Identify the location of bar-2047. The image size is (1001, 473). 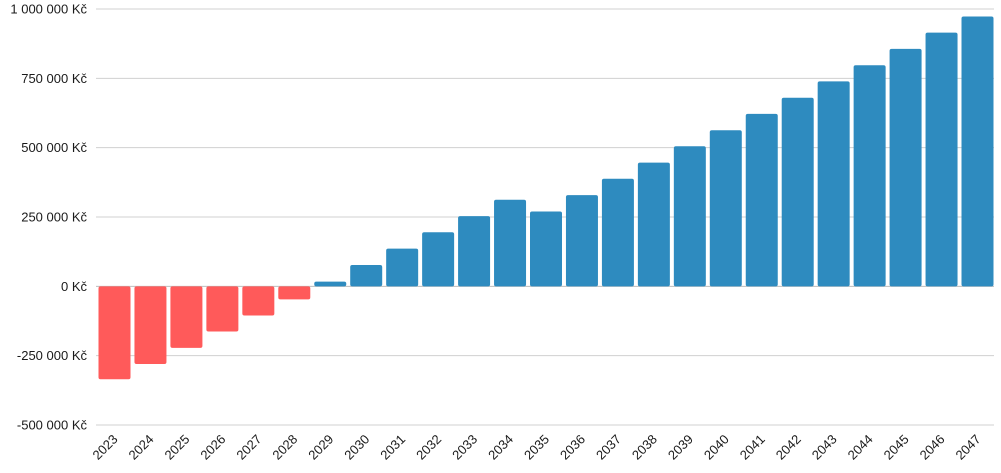
(977, 151).